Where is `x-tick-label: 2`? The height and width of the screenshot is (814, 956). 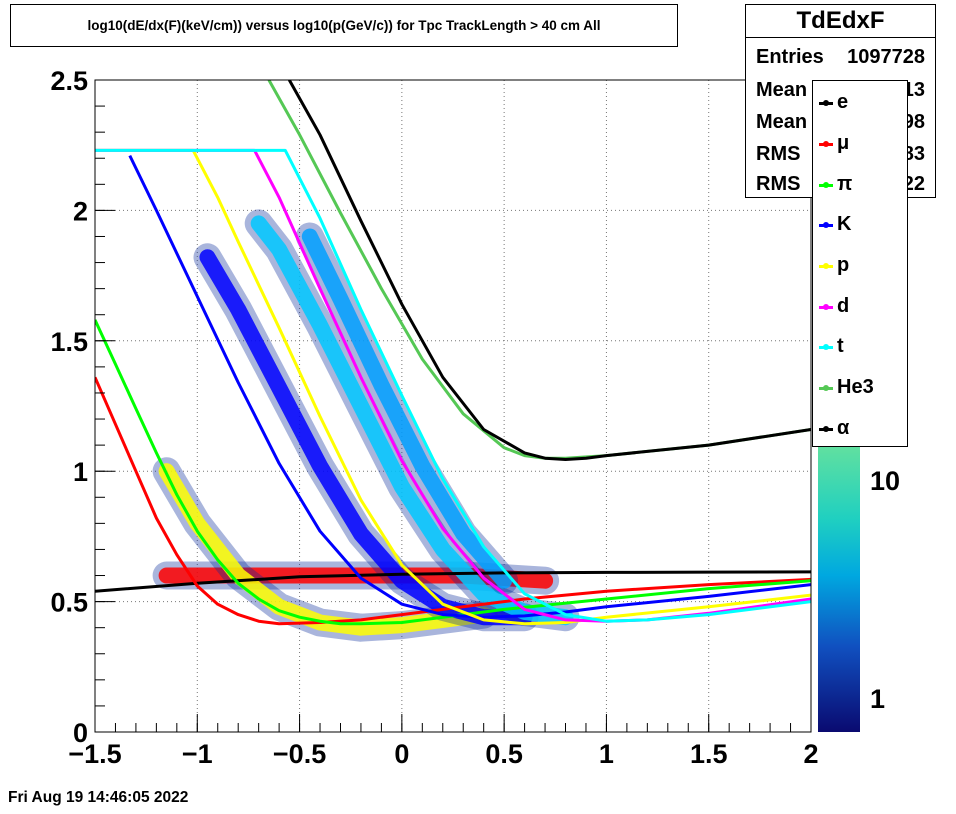 x-tick-label: 2 is located at coordinates (810, 754).